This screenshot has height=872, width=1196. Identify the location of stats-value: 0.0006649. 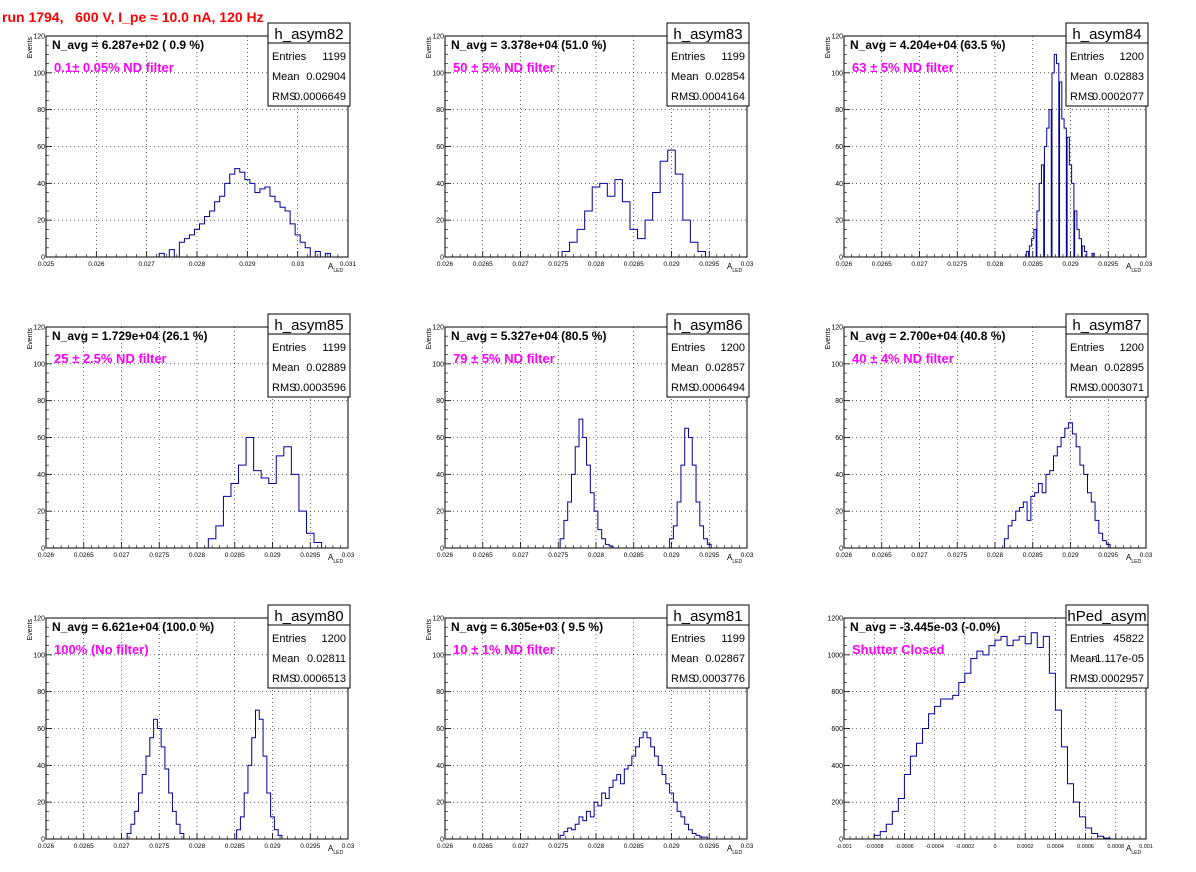
(320, 97).